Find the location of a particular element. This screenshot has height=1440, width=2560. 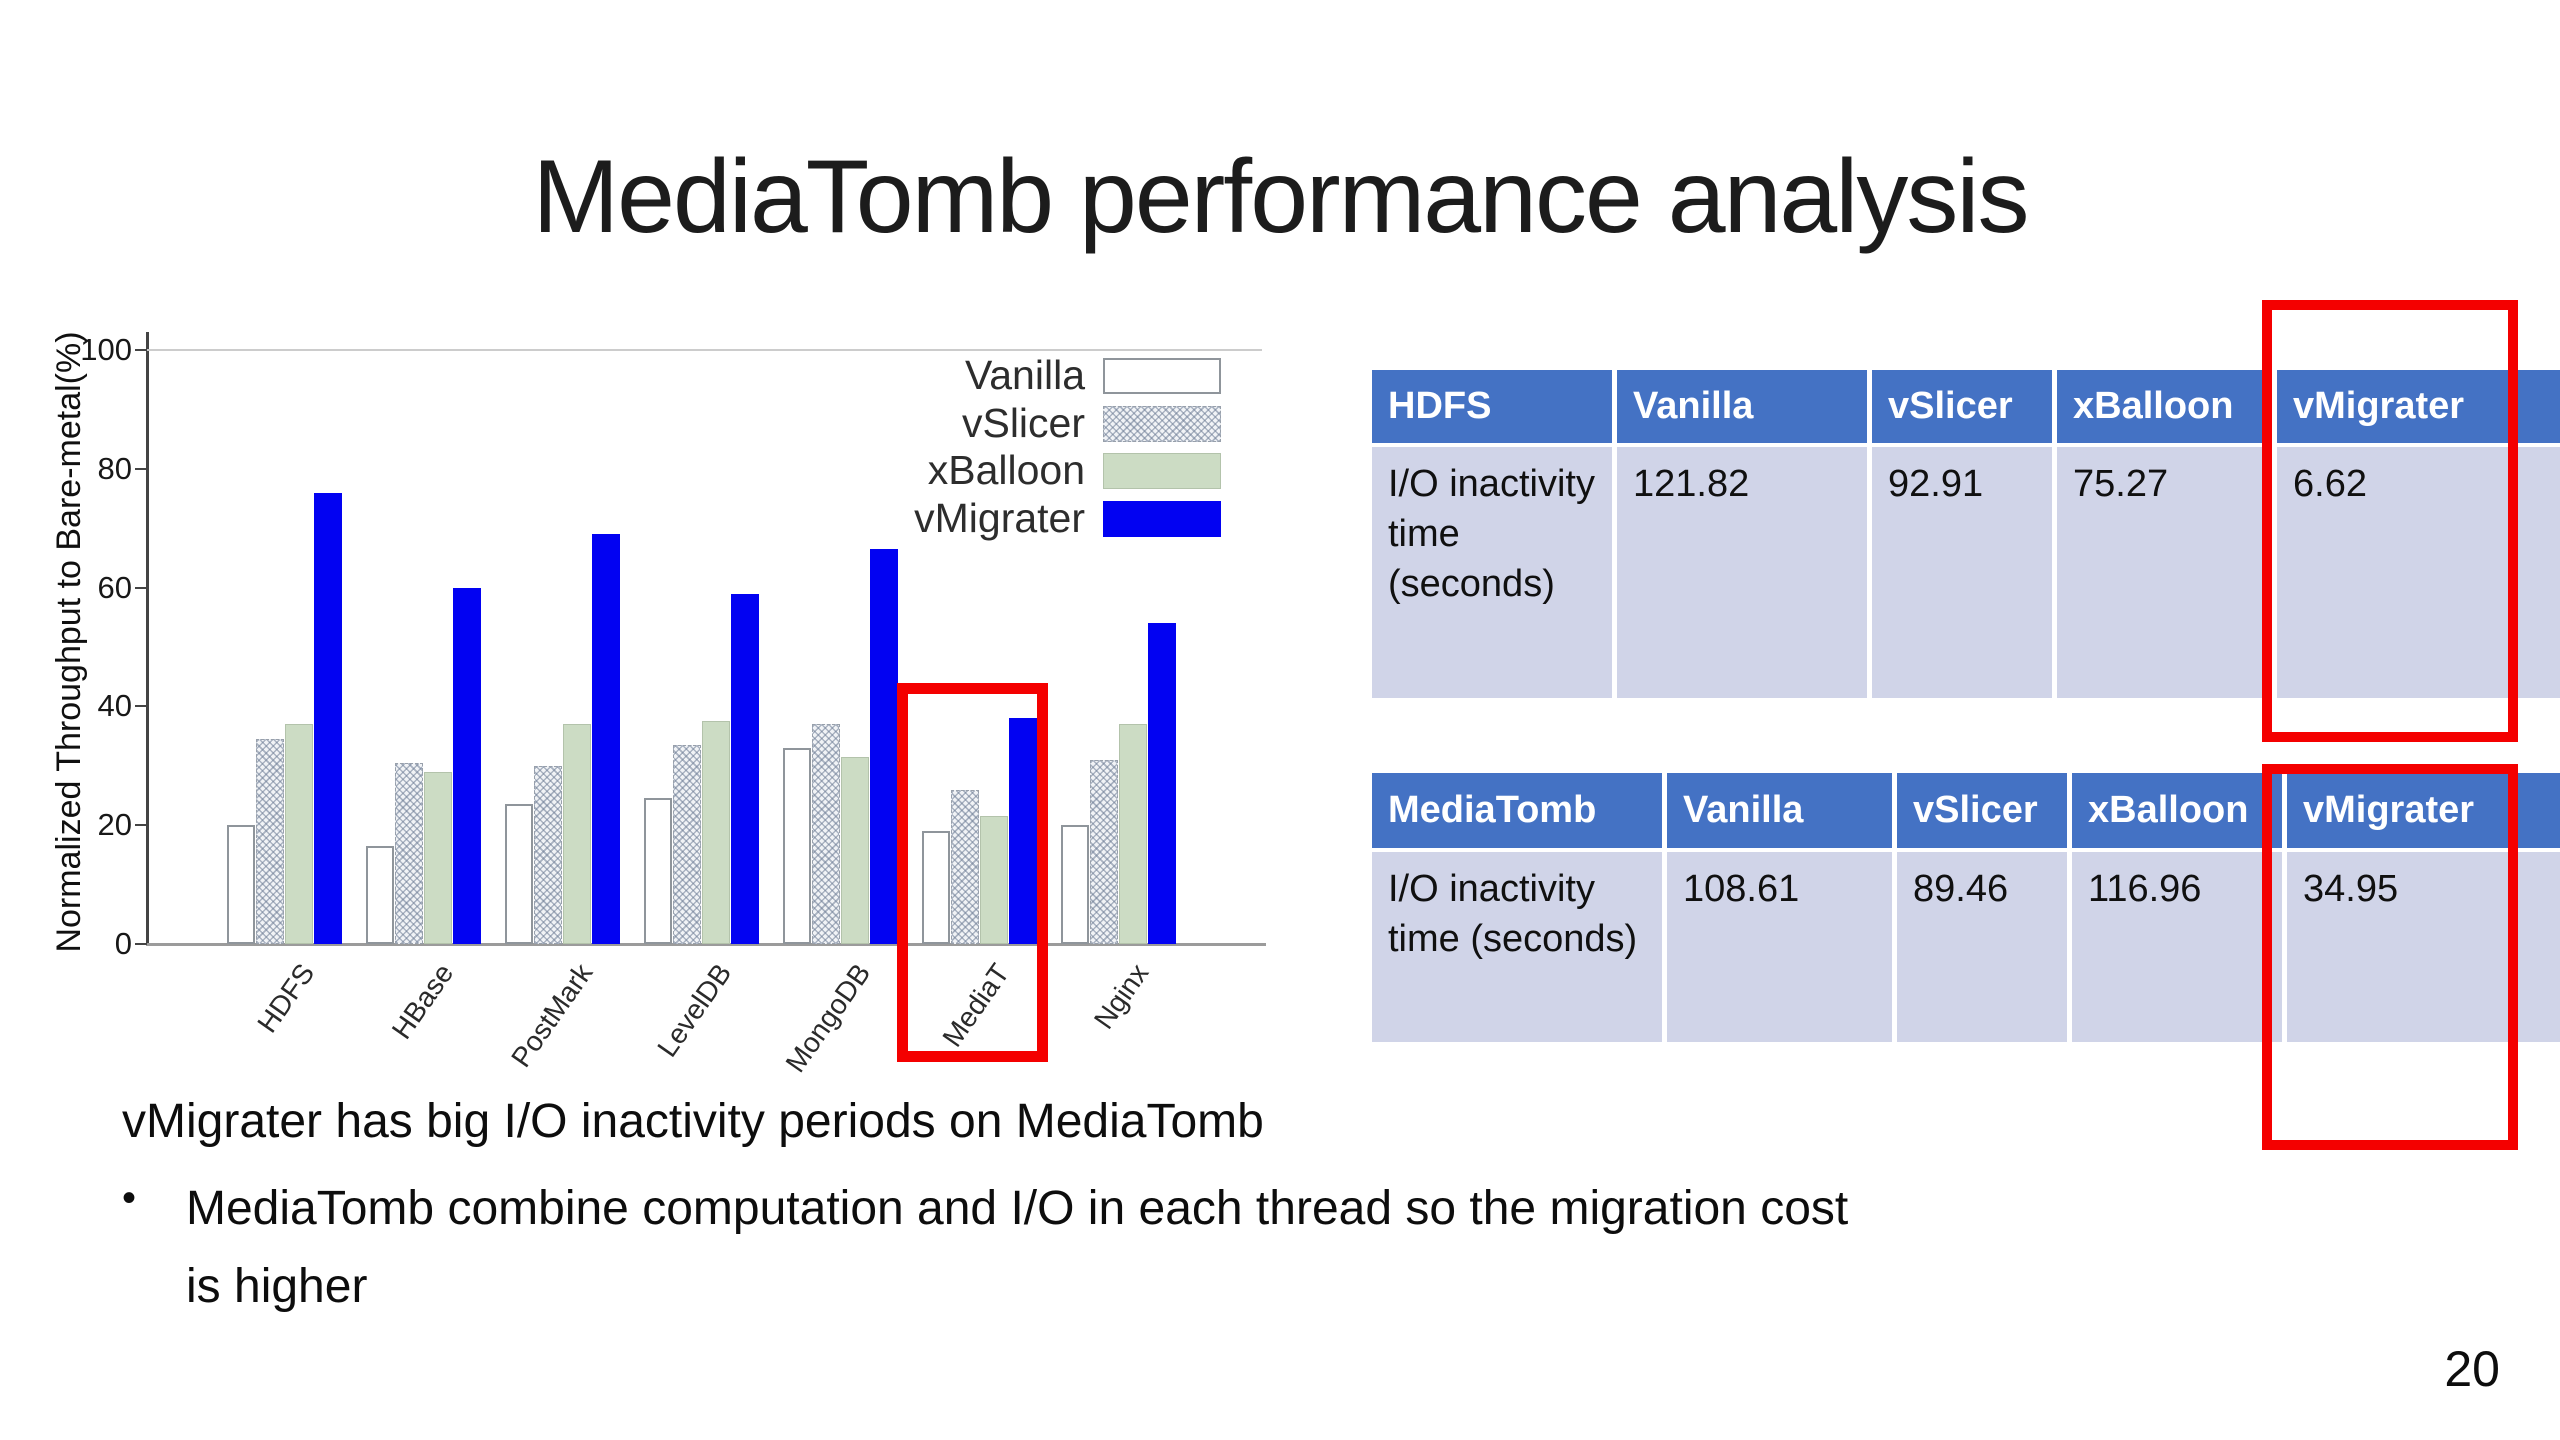

table-value-cell: 108.61 is located at coordinates (1779, 947).